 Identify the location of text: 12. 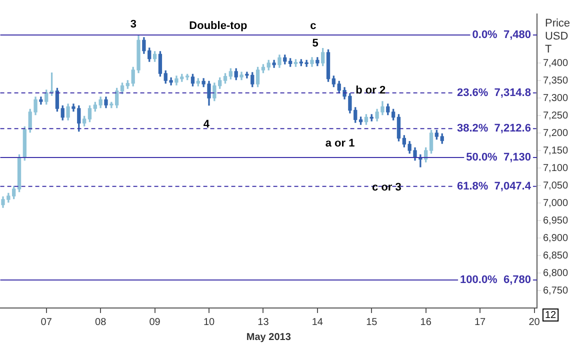
(550, 315).